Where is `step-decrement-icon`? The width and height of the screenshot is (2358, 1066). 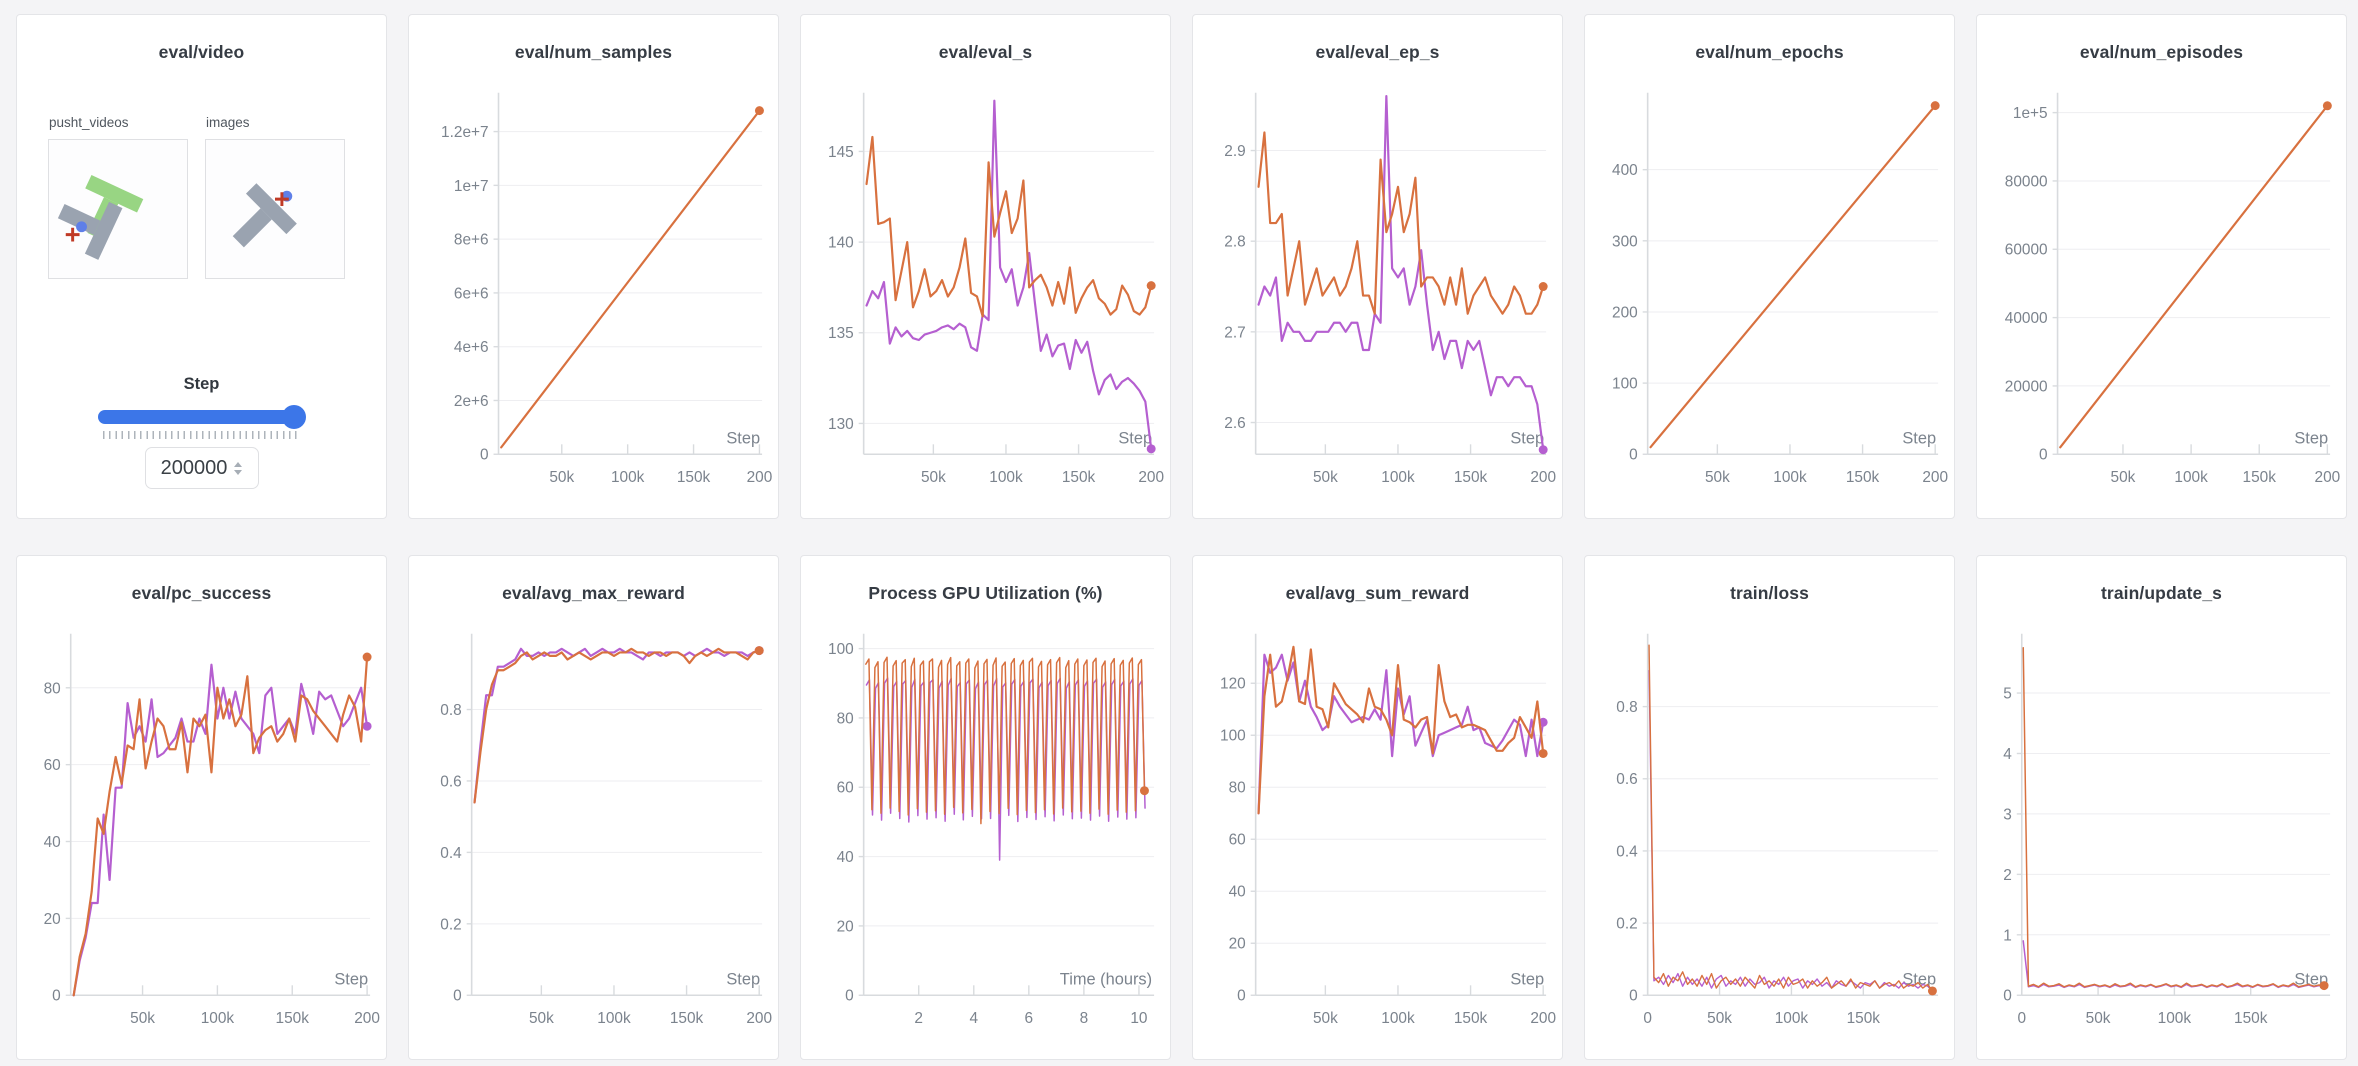
step-decrement-icon is located at coordinates (238, 472).